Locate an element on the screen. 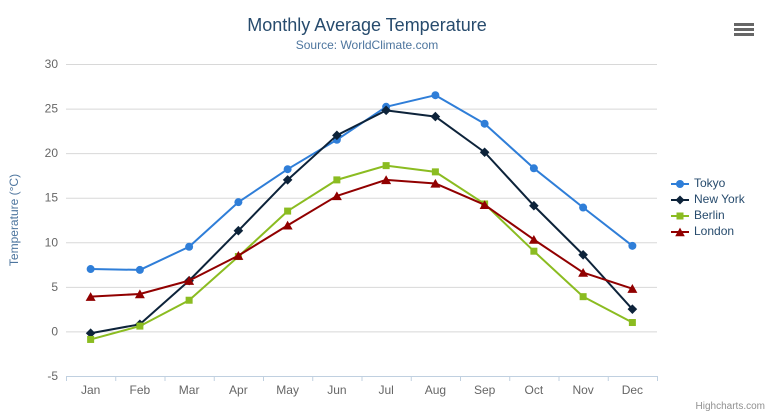 The width and height of the screenshot is (769, 416). x-axis-label: Nov is located at coordinates (582, 390).